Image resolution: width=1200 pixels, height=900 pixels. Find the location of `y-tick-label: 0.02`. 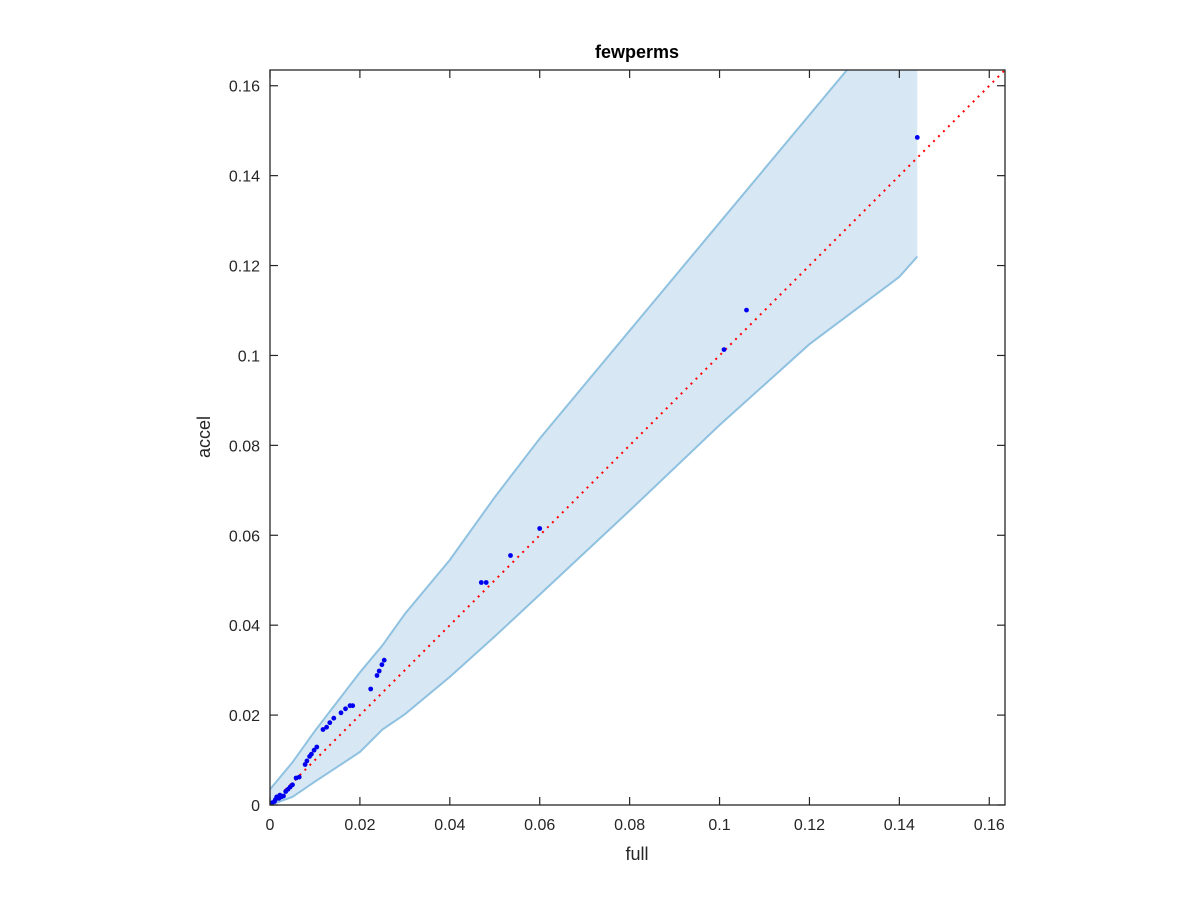

y-tick-label: 0.02 is located at coordinates (244, 716).